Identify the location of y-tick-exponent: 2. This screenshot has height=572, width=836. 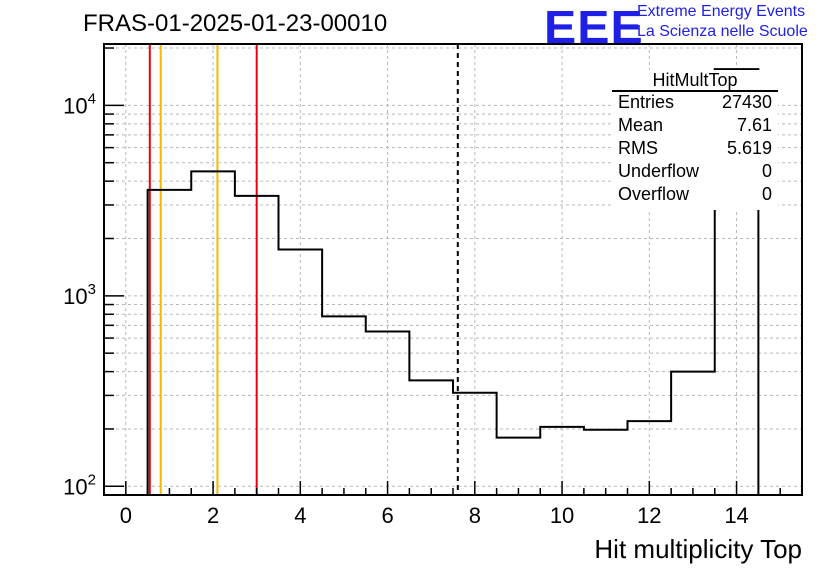
(92, 479).